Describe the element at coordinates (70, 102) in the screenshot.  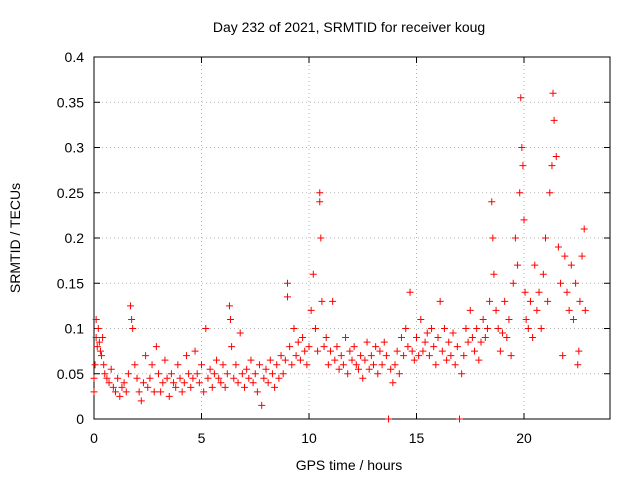
I see `y-tick-label: 0.35` at that location.